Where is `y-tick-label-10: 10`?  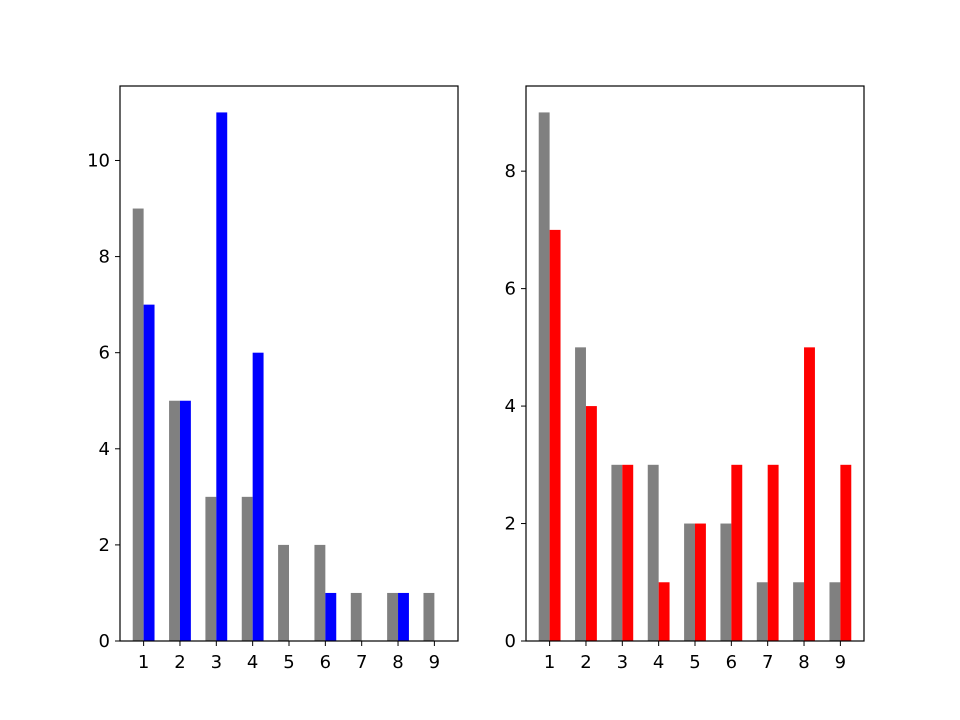
y-tick-label-10: 10 is located at coordinates (98, 160).